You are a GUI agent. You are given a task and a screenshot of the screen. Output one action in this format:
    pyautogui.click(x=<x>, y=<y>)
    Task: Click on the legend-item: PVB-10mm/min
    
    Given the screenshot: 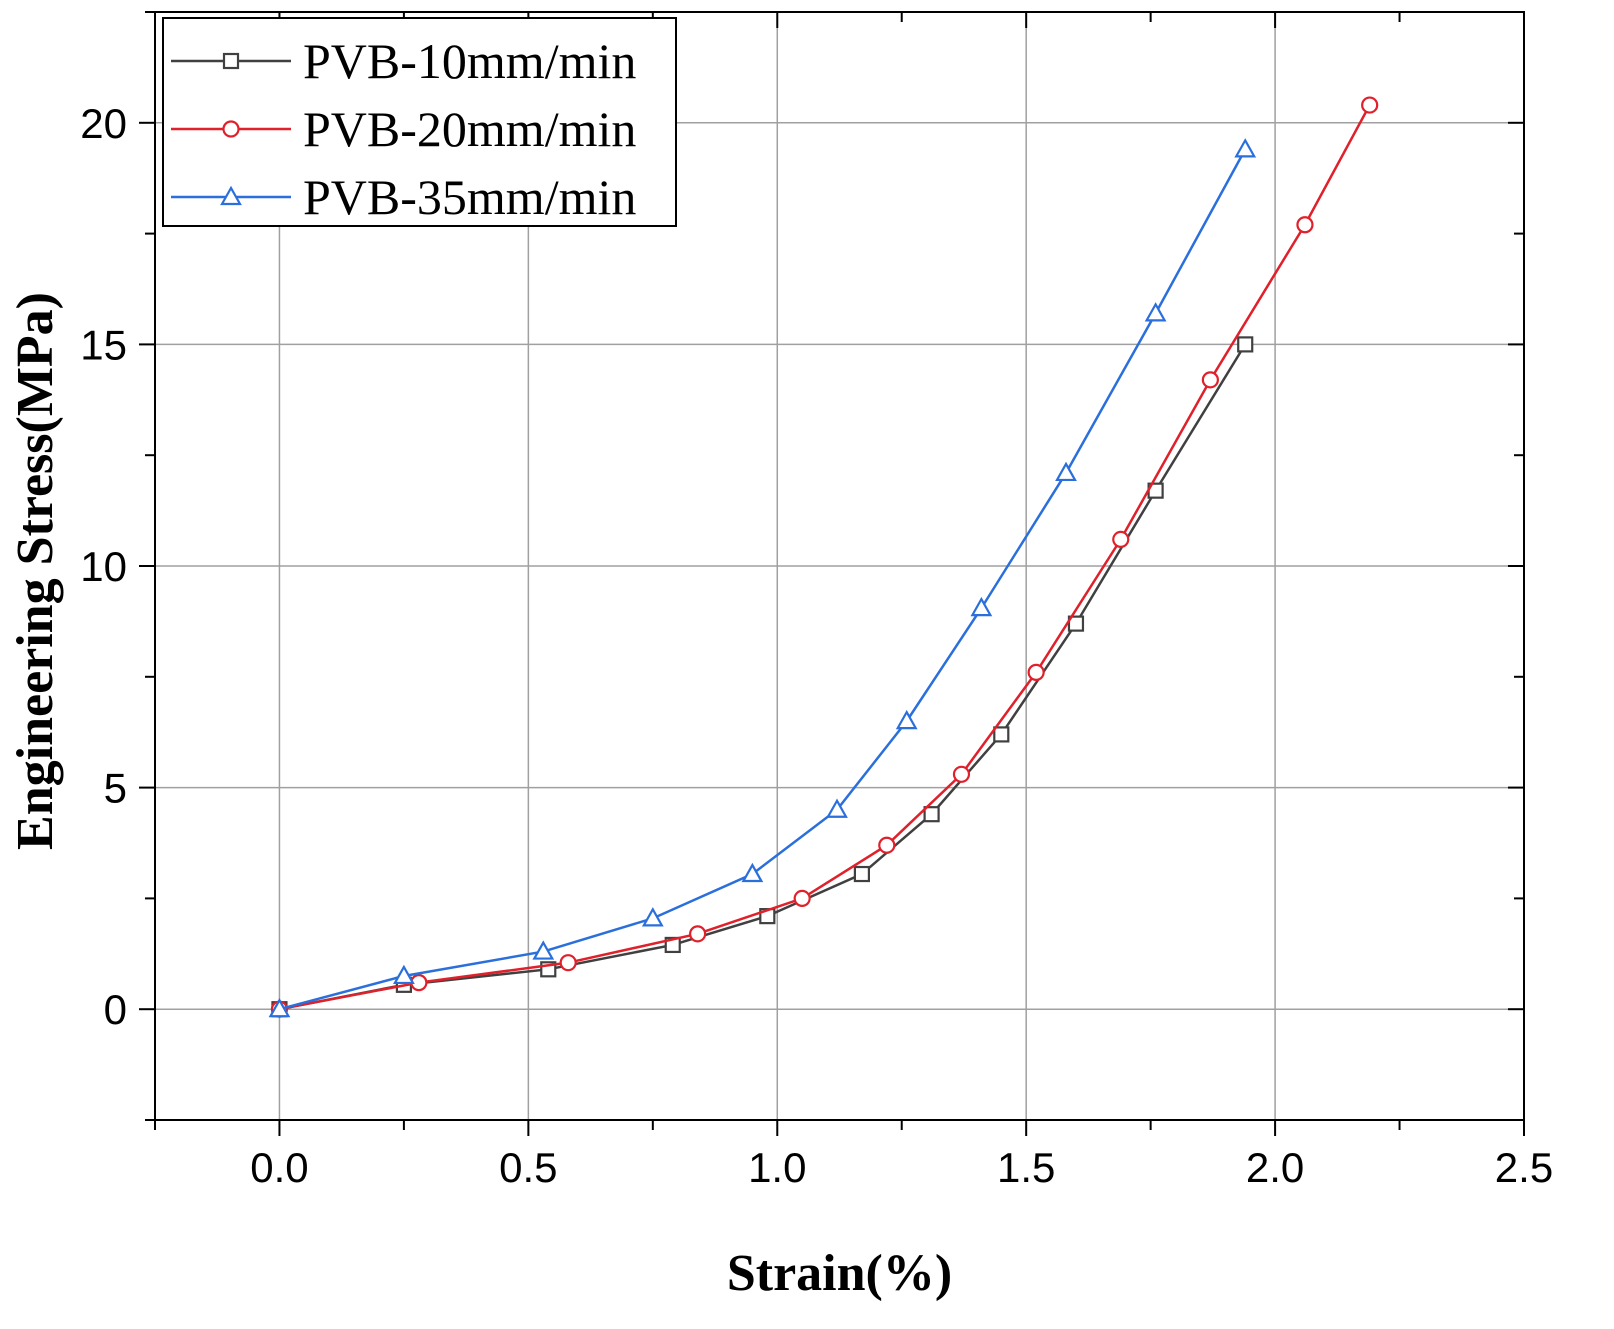 What is the action you would take?
    pyautogui.click(x=403, y=61)
    